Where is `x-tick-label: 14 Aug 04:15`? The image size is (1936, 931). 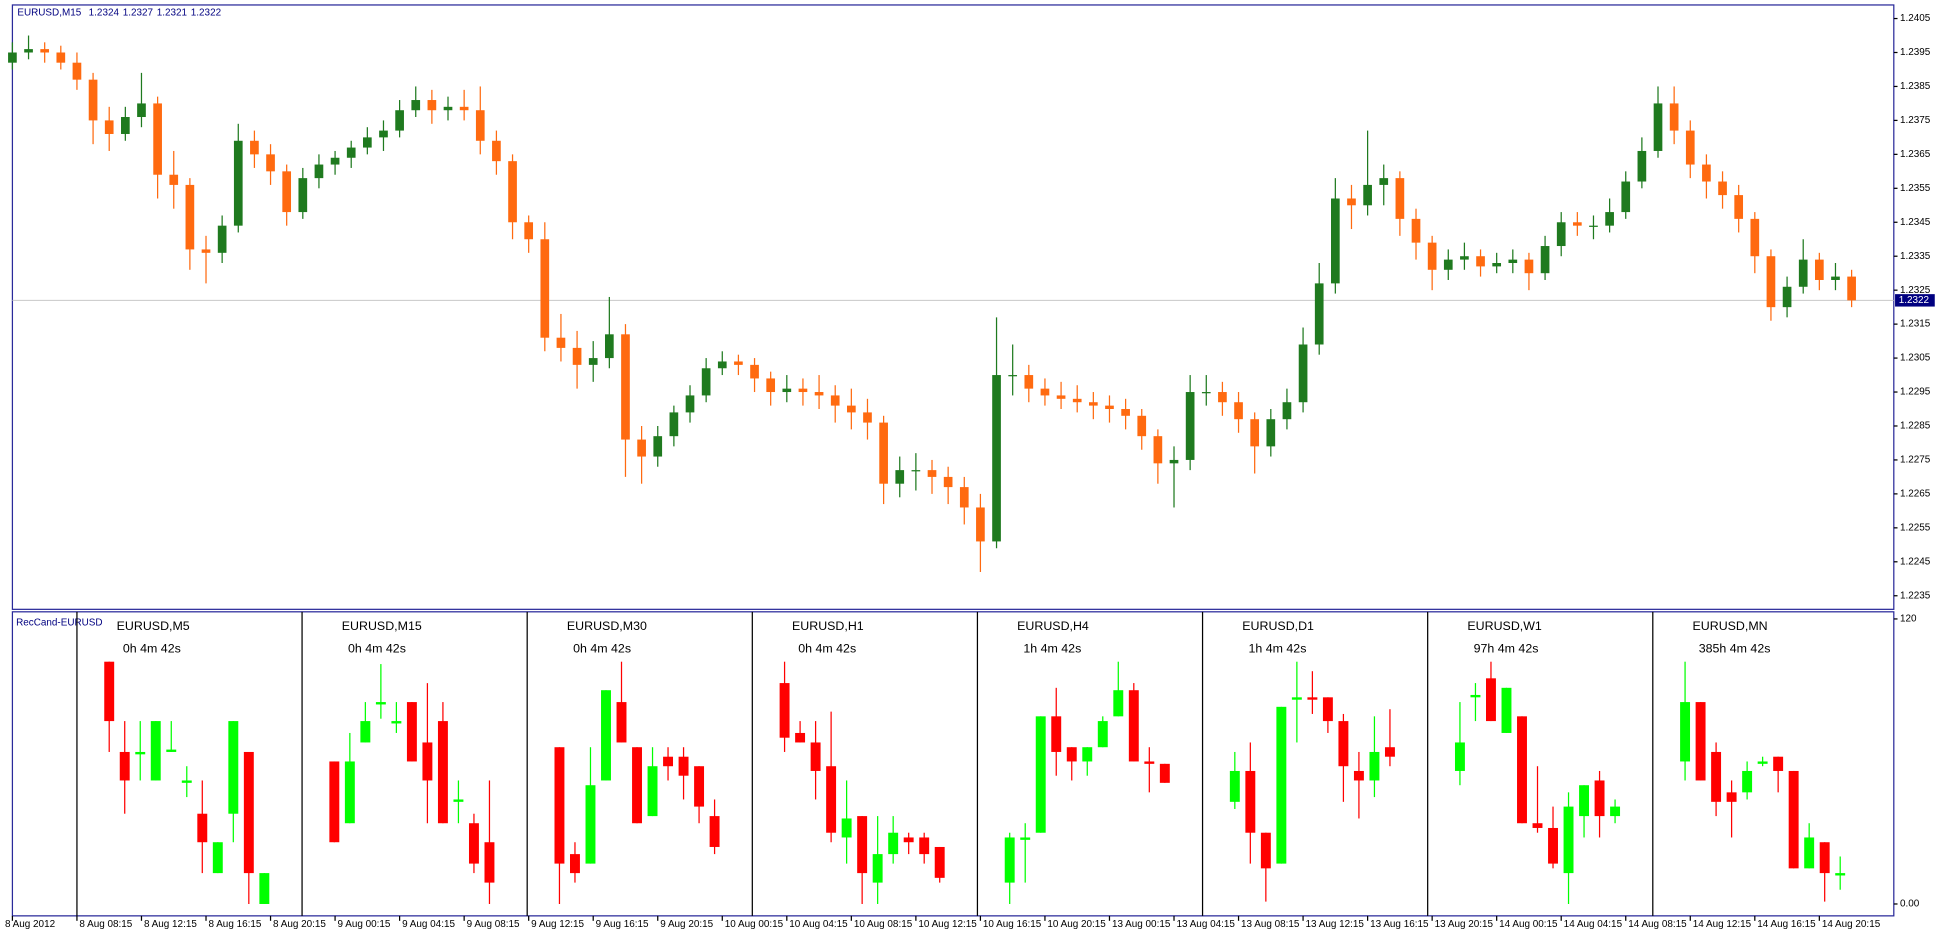 x-tick-label: 14 Aug 04:15 is located at coordinates (1593, 924).